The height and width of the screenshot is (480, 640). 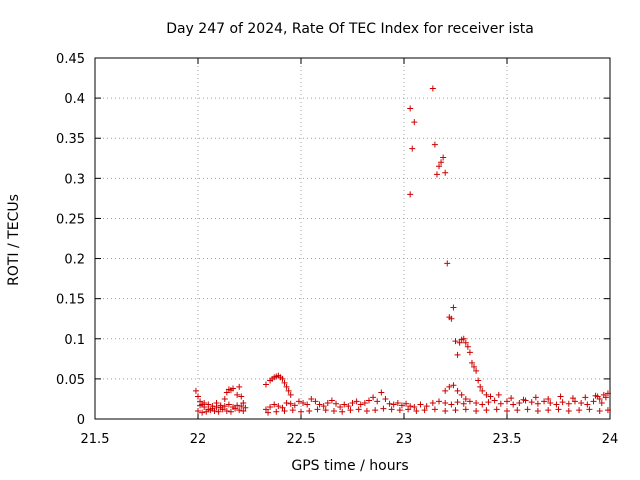 I want to click on y-tick-label: 0.25, so click(x=70, y=219).